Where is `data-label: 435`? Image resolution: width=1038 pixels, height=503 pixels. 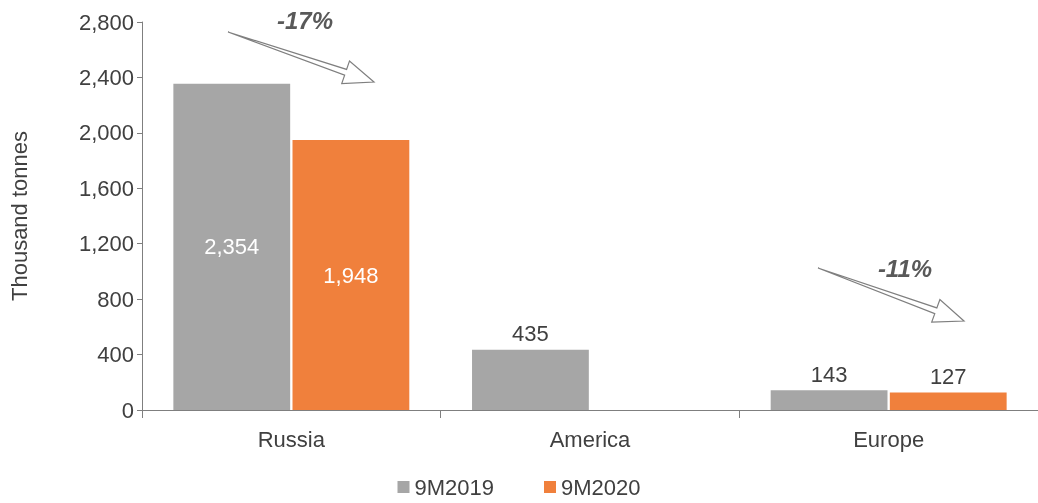 data-label: 435 is located at coordinates (530, 334).